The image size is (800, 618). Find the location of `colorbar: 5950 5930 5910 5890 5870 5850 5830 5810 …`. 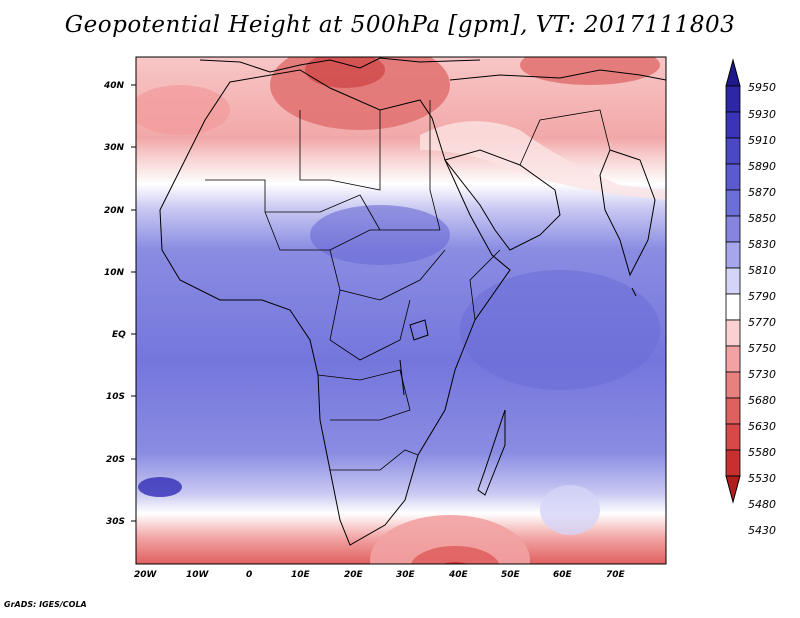

colorbar: 5950 5930 5910 5890 5870 5850 5830 5810 … is located at coordinates (750, 297).